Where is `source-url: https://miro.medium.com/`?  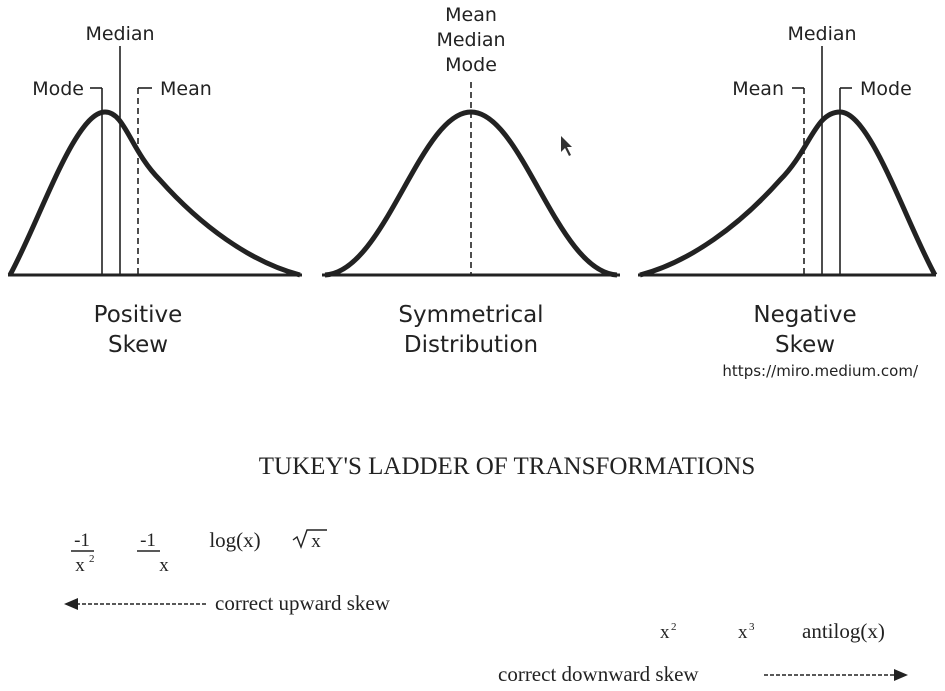
source-url: https://miro.medium.com/ is located at coordinates (820, 371).